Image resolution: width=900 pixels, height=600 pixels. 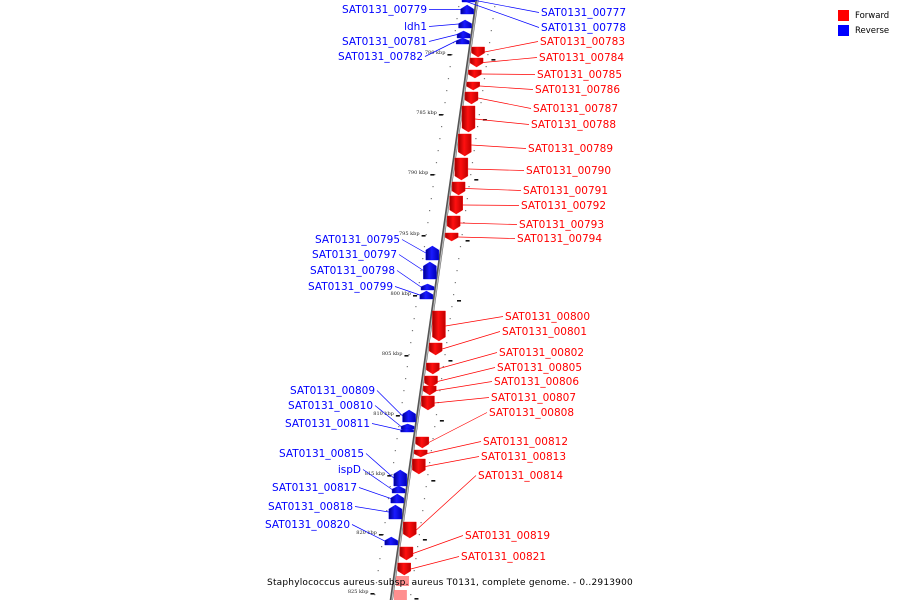 I want to click on gene-label: SAT0131_00788, so click(x=573, y=125).